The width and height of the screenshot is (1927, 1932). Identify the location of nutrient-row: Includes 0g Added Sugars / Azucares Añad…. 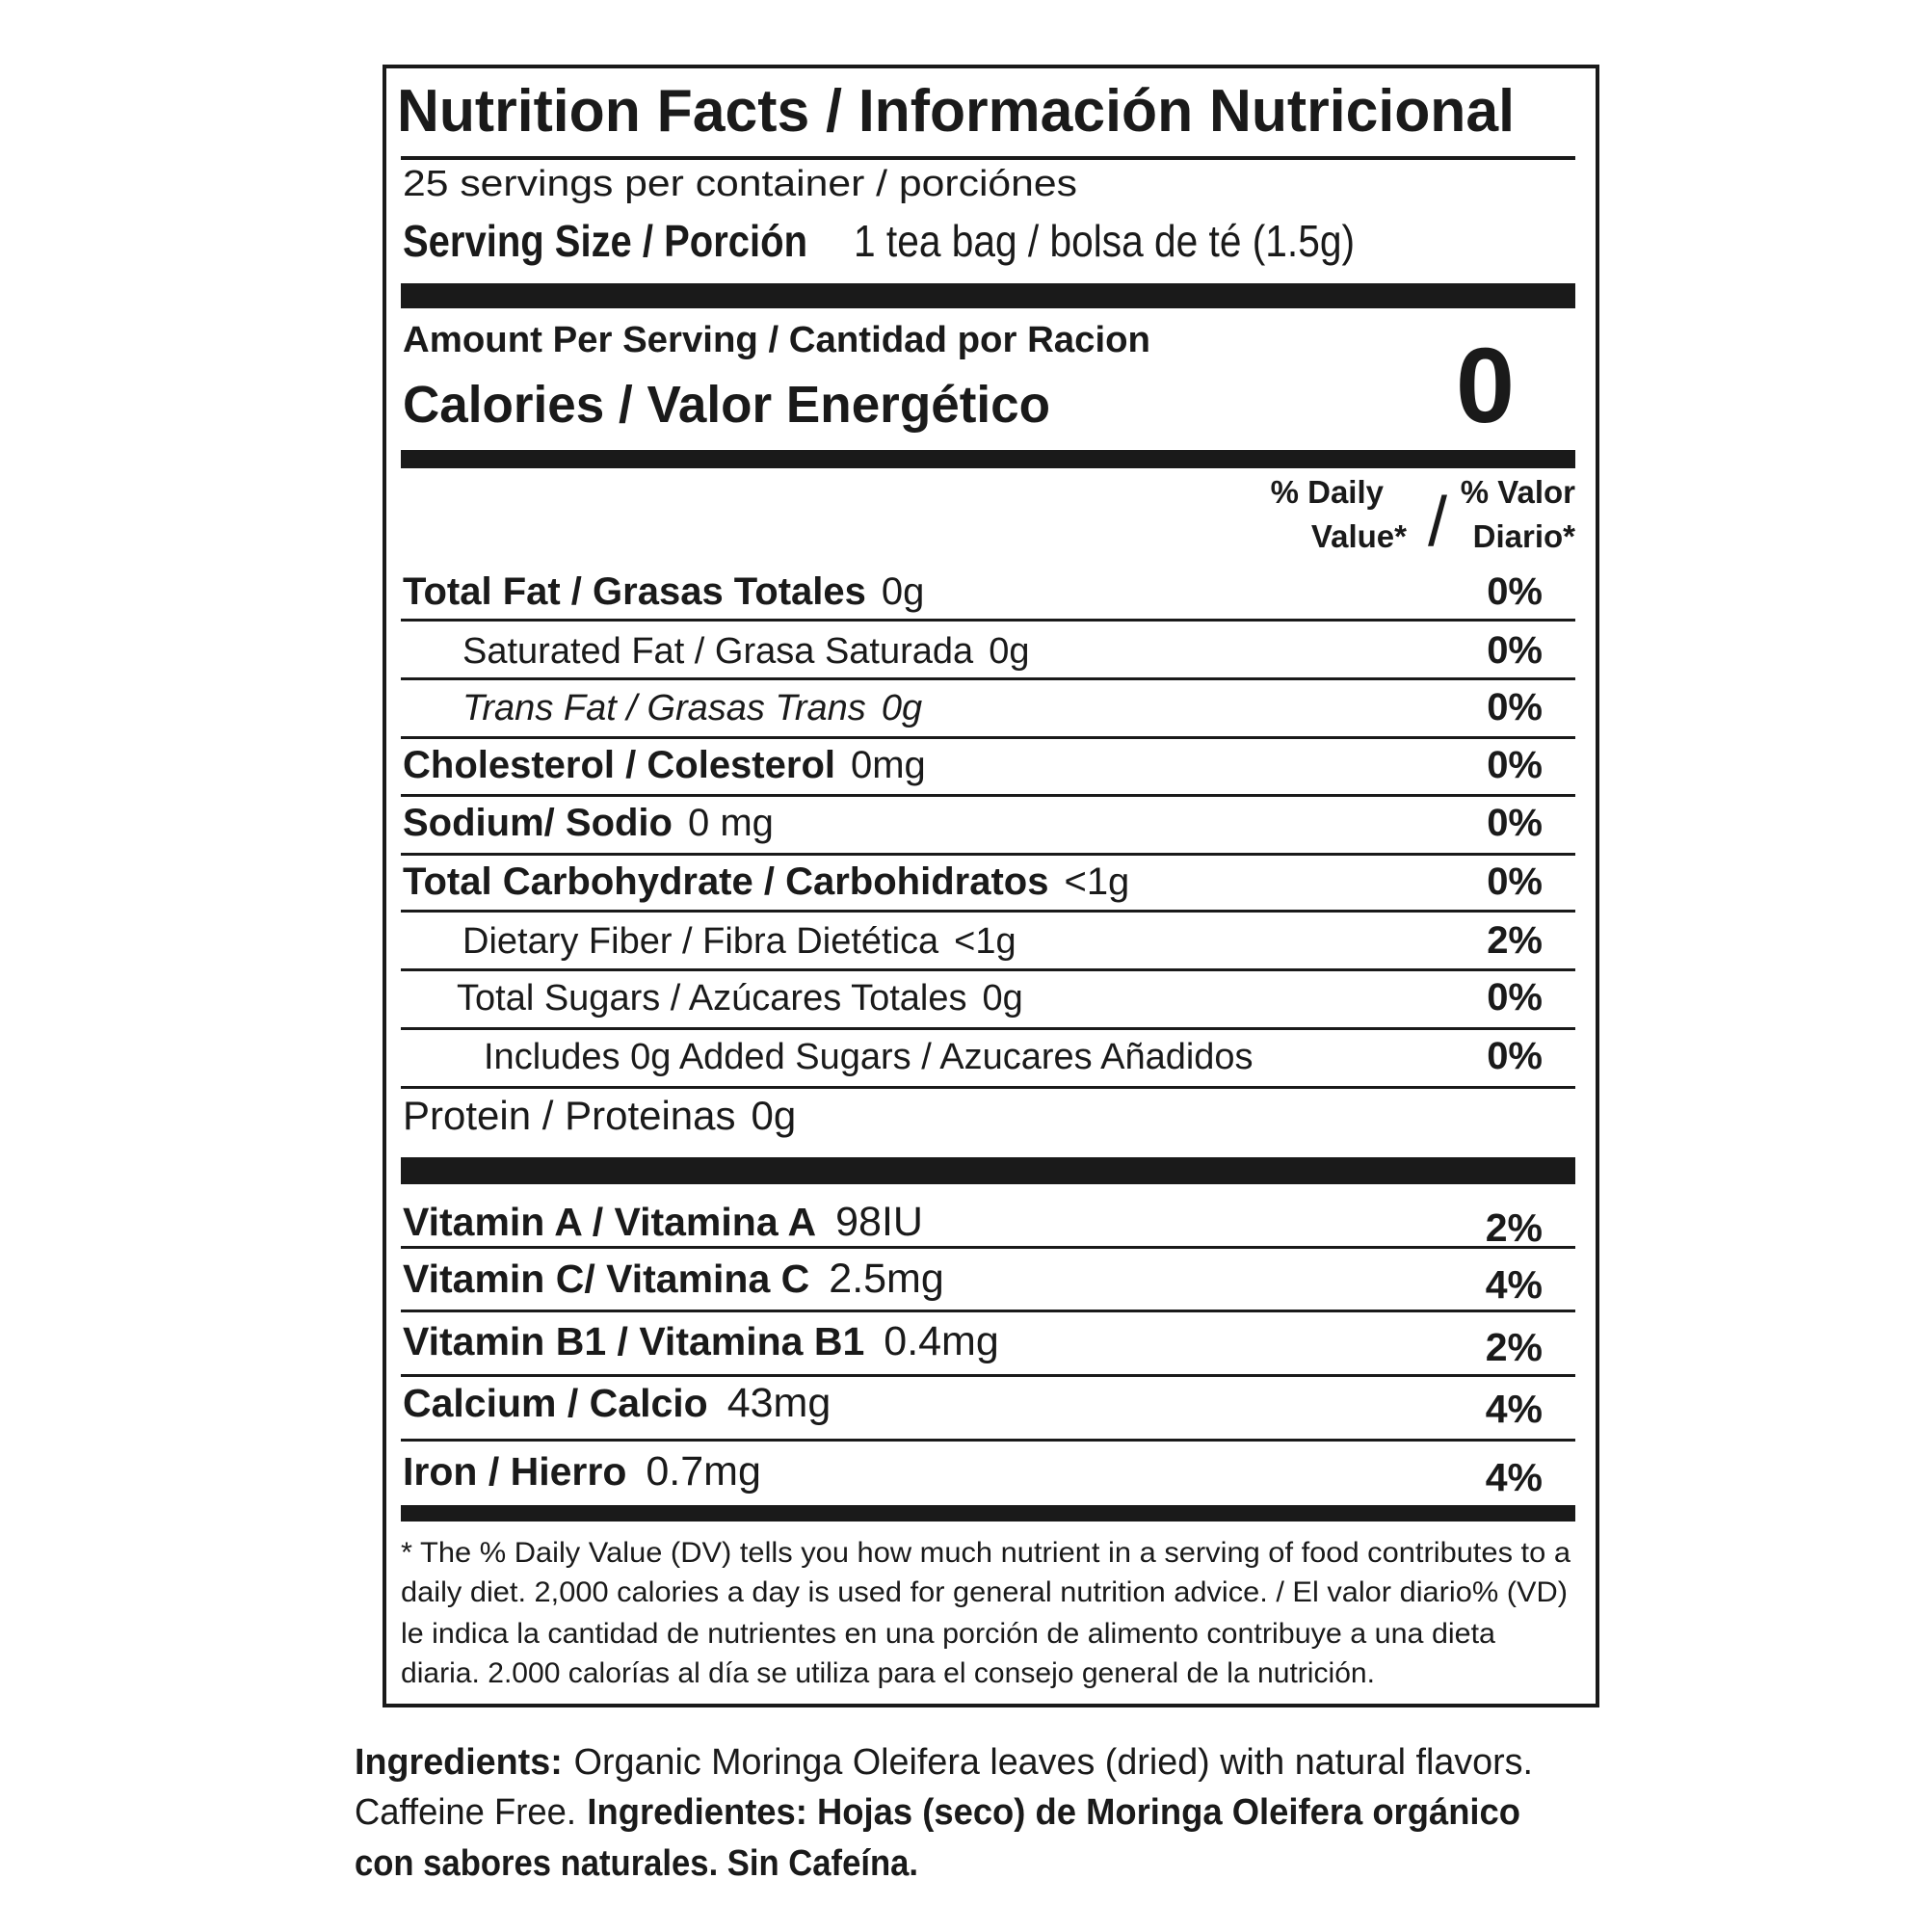
(869, 1057).